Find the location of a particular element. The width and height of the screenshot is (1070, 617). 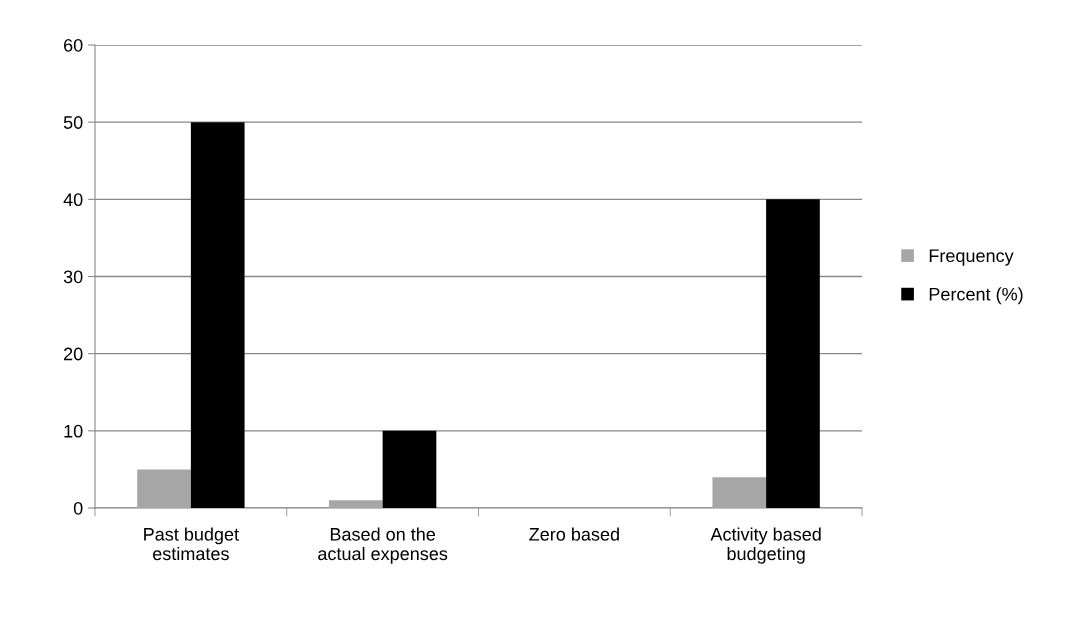

y-tick-label: 40 is located at coordinates (73, 200).